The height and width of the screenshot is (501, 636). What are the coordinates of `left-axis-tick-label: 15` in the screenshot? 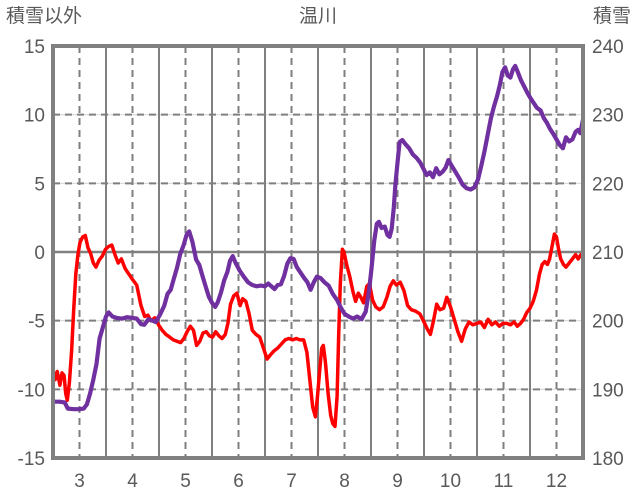 It's located at (34, 47).